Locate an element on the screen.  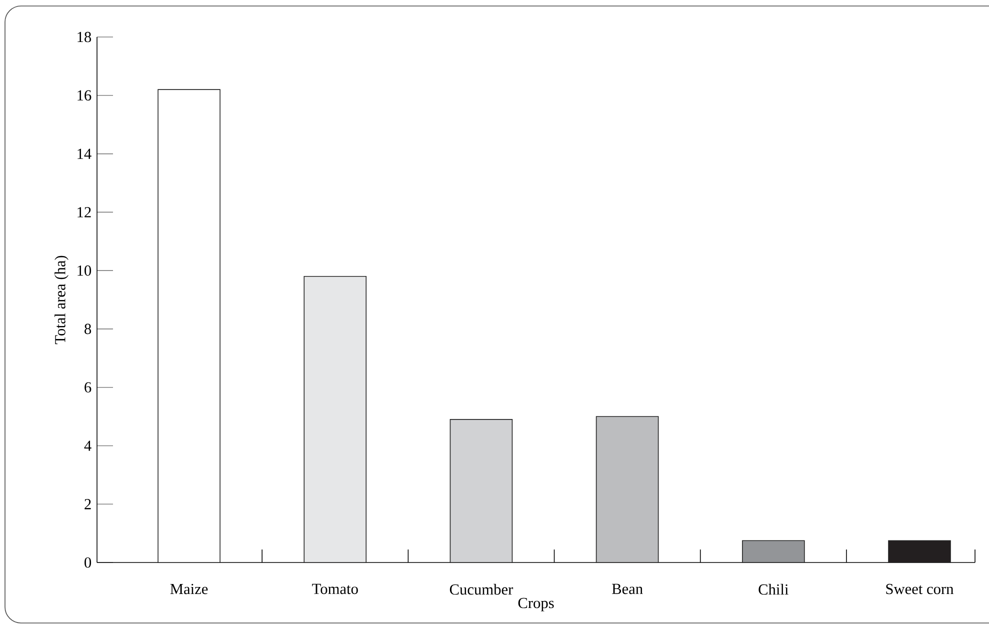
y-tick-label: 12 is located at coordinates (84, 212).